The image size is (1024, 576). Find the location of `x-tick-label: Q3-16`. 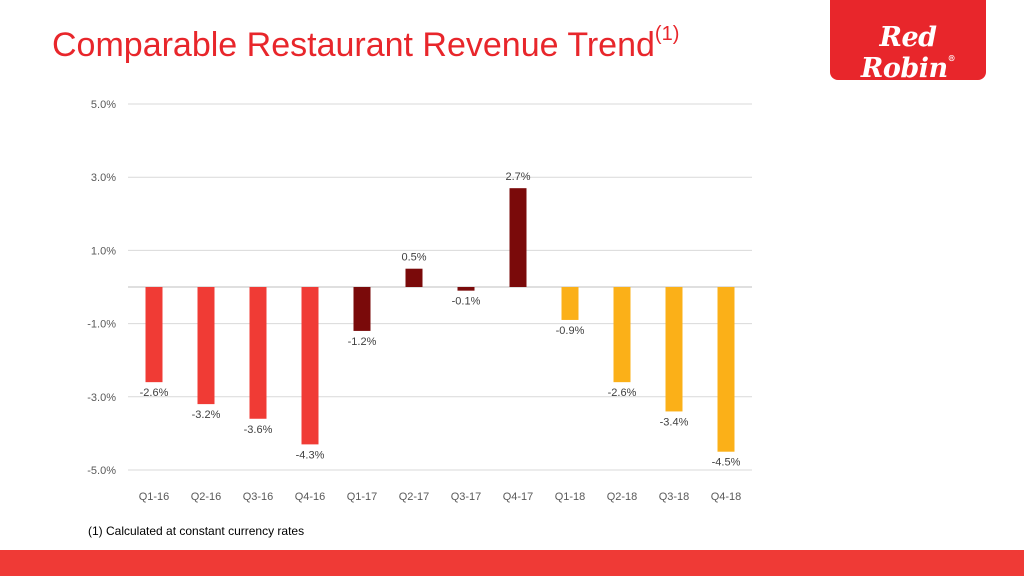

x-tick-label: Q3-16 is located at coordinates (258, 497).